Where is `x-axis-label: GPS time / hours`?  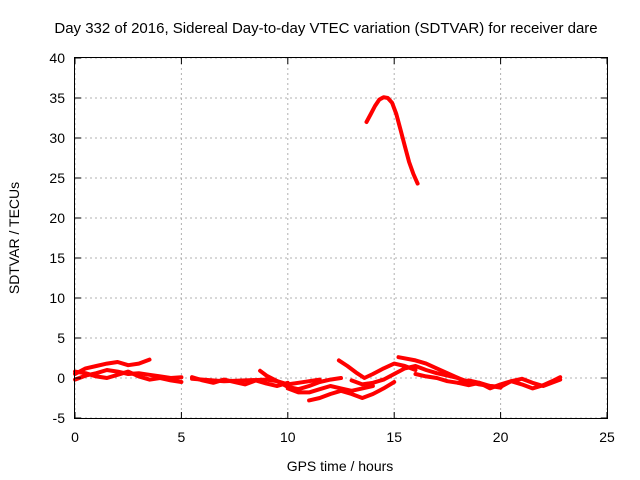 x-axis-label: GPS time / hours is located at coordinates (340, 466).